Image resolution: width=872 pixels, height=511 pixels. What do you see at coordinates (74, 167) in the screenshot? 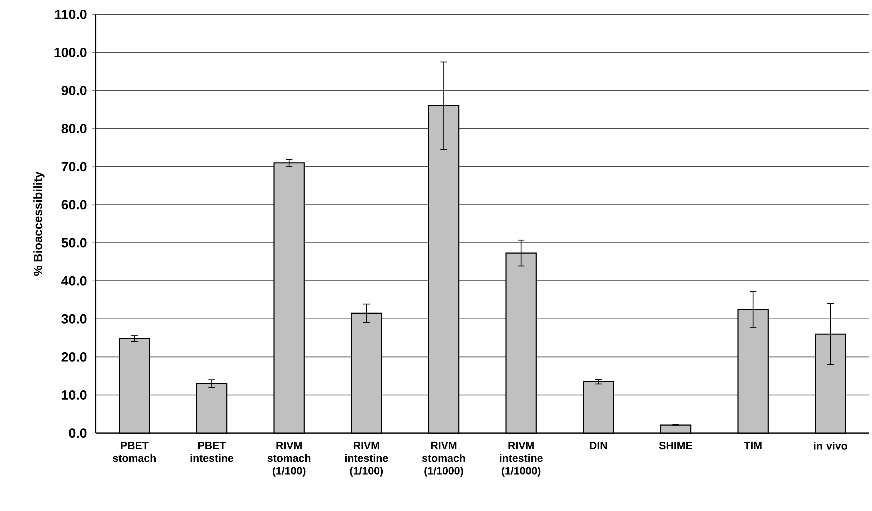
I see `y-tick-label: 70.0` at bounding box center [74, 167].